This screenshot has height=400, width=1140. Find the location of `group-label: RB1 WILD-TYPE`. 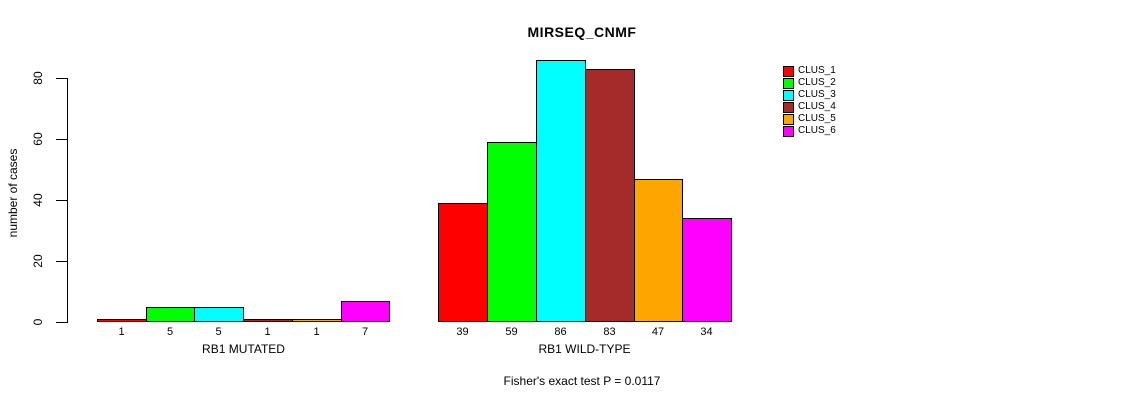

group-label: RB1 WILD-TYPE is located at coordinates (584, 349).